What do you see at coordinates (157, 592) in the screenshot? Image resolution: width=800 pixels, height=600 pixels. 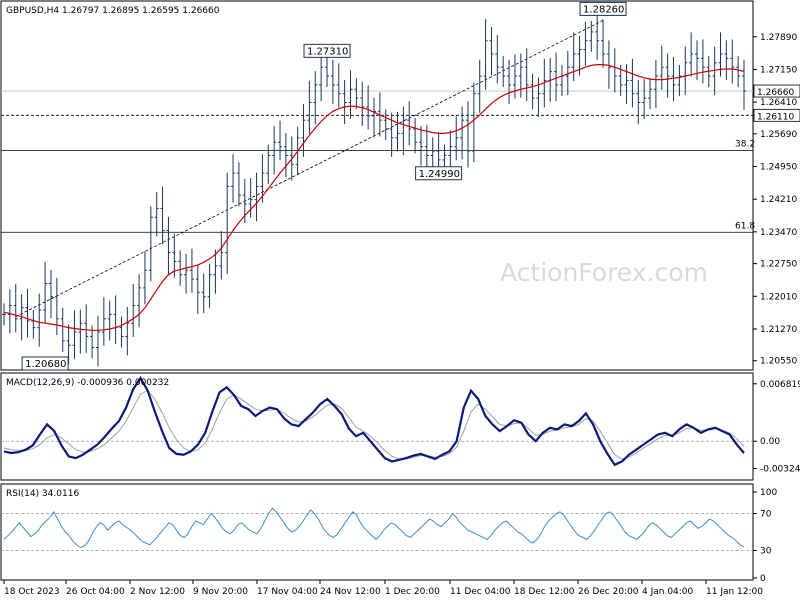 I see `x-tick-label: 2 Nov 12:00` at bounding box center [157, 592].